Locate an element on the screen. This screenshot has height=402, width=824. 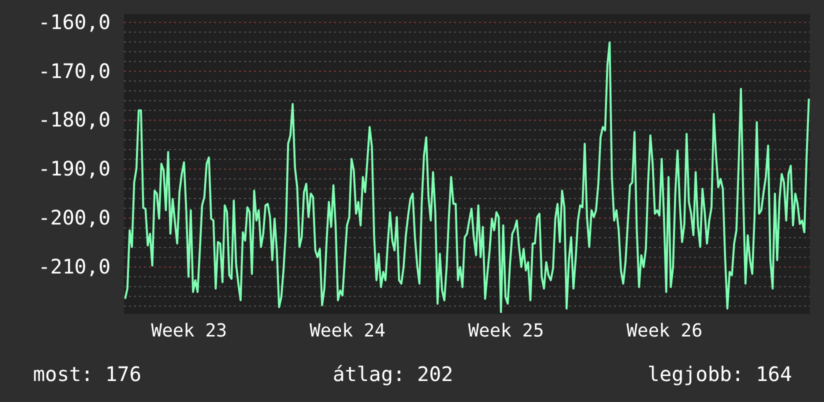
y-tick-label: -210,0 is located at coordinates (74, 266).